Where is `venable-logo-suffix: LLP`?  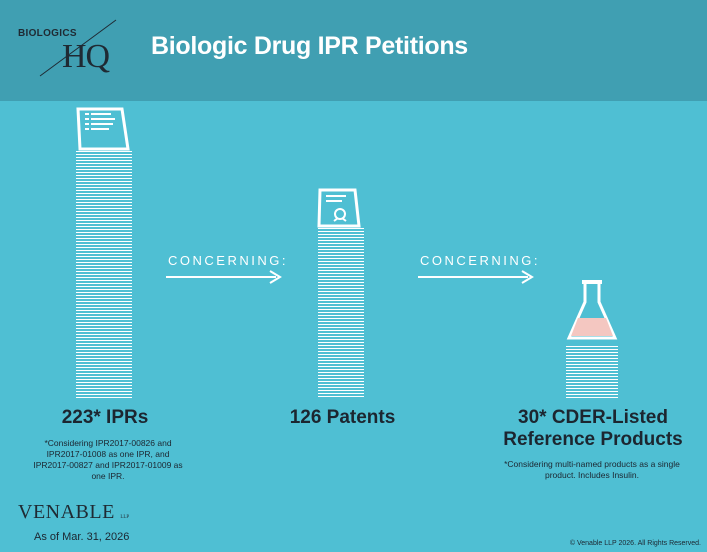
venable-logo-suffix: LLP is located at coordinates (125, 517).